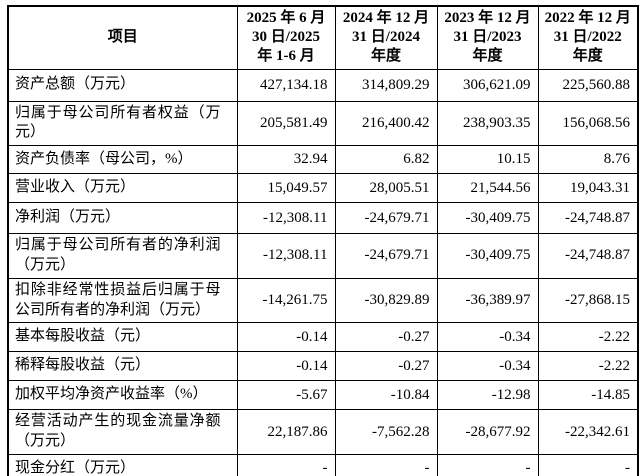 Image resolution: width=640 pixels, height=476 pixels. I want to click on col-header-2025-jun: 2025 年 6 月 30 日/2025 年 1-6 月, so click(286, 37).